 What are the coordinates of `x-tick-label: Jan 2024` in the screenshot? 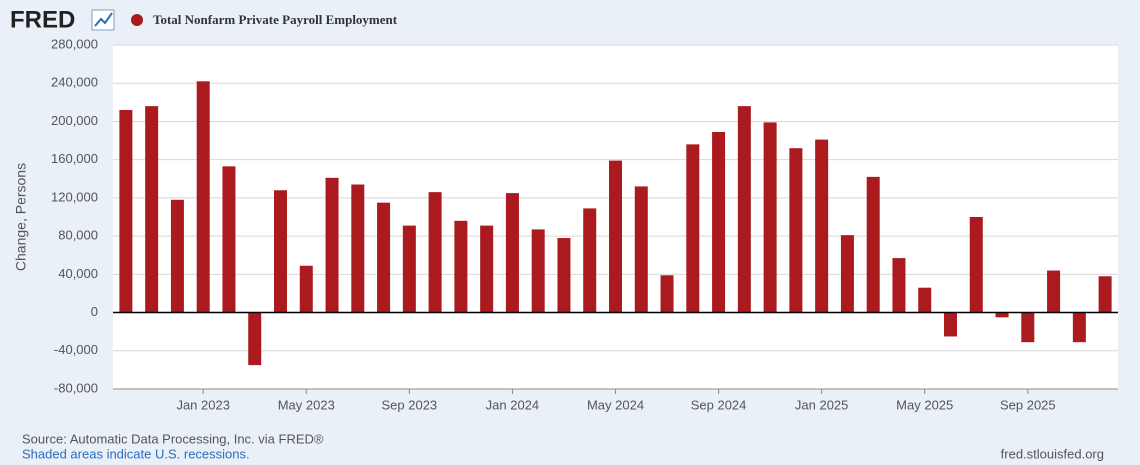 It's located at (513, 404).